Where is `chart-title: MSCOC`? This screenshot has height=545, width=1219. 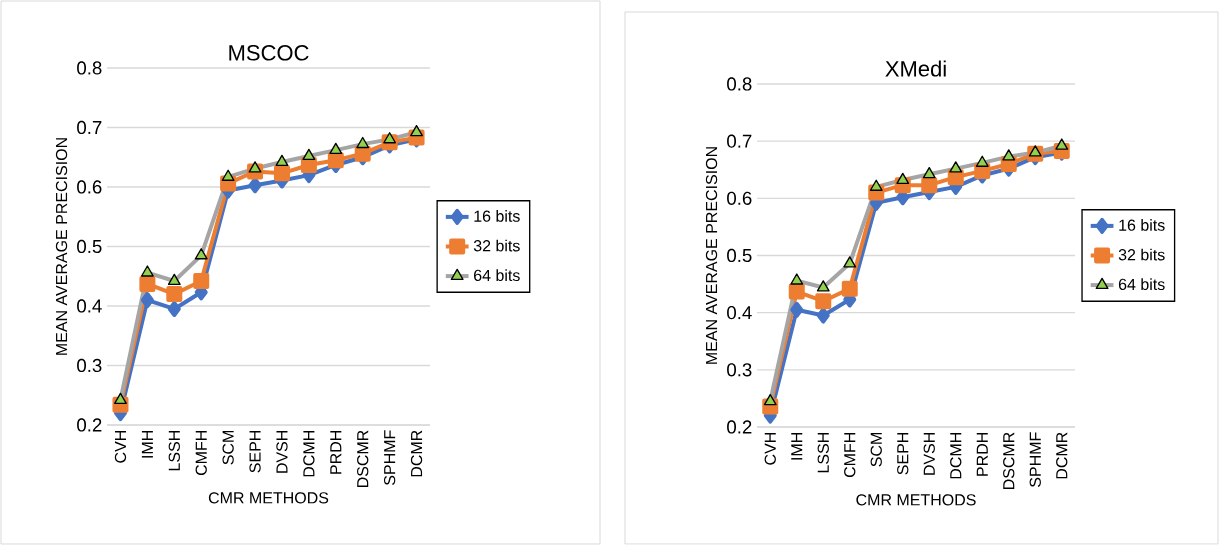
chart-title: MSCOC is located at coordinates (269, 53).